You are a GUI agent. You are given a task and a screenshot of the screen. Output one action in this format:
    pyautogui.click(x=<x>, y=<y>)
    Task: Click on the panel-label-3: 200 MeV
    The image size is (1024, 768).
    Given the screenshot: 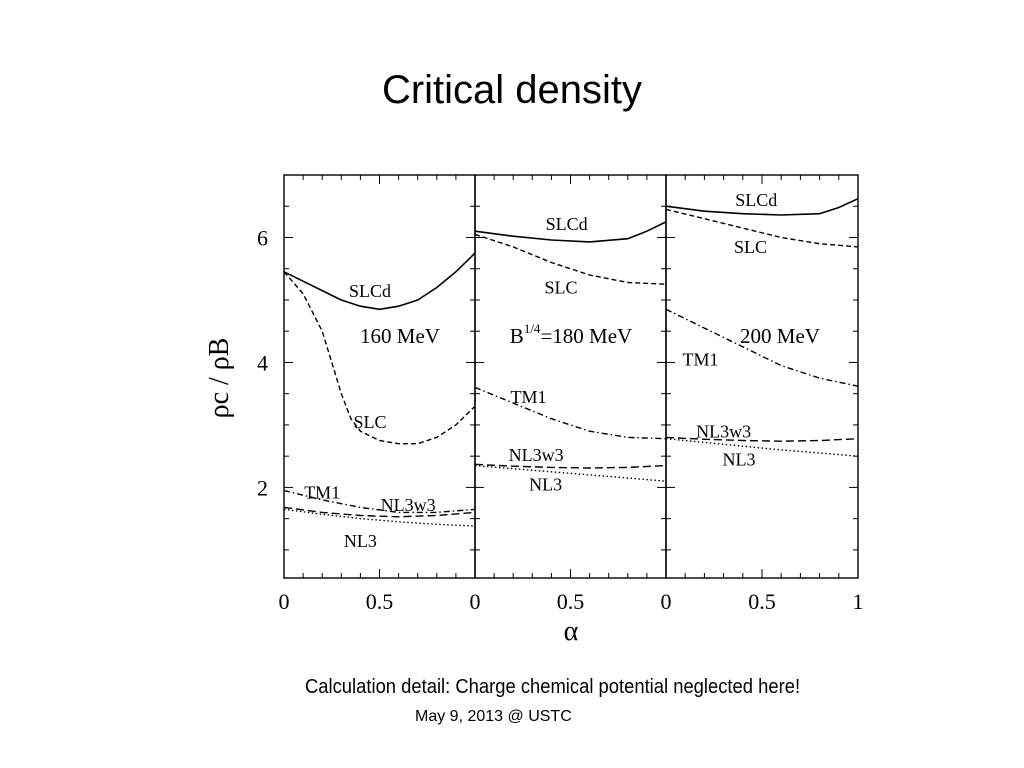 What is the action you would take?
    pyautogui.click(x=780, y=336)
    